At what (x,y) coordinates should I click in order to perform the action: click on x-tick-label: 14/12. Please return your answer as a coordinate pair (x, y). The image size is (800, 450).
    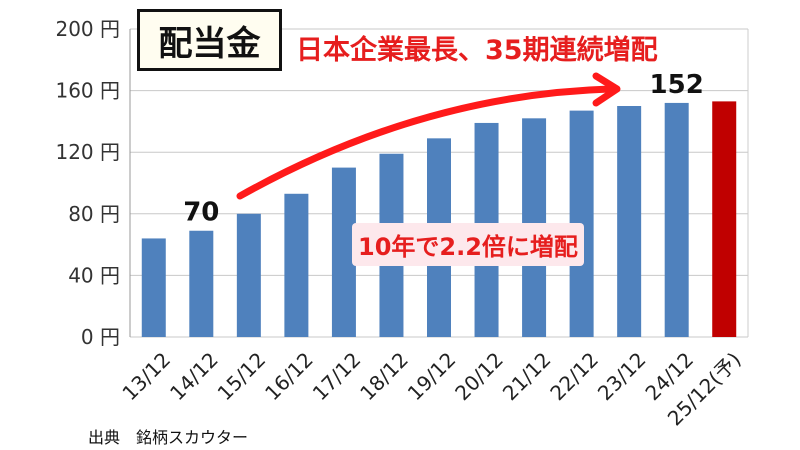
    Looking at the image, I should click on (194, 376).